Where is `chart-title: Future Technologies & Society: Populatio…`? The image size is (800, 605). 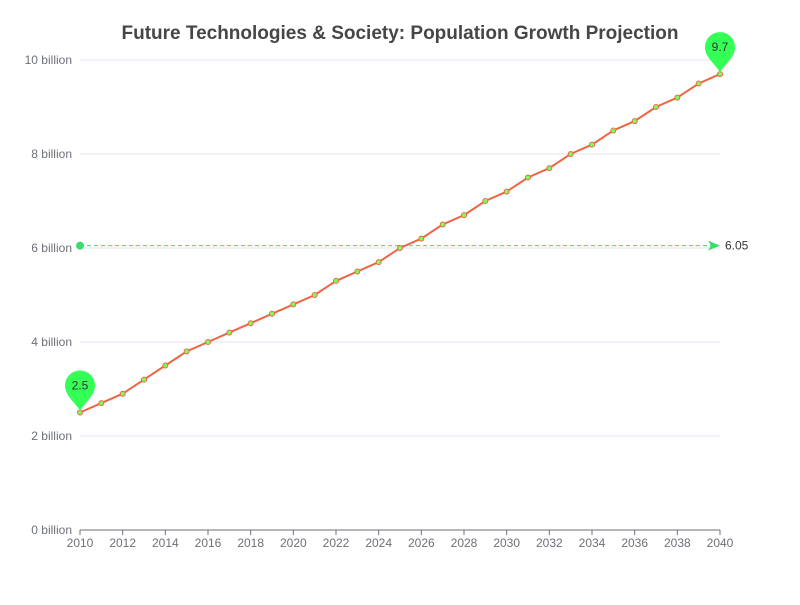 chart-title: Future Technologies & Society: Populatio… is located at coordinates (399, 33).